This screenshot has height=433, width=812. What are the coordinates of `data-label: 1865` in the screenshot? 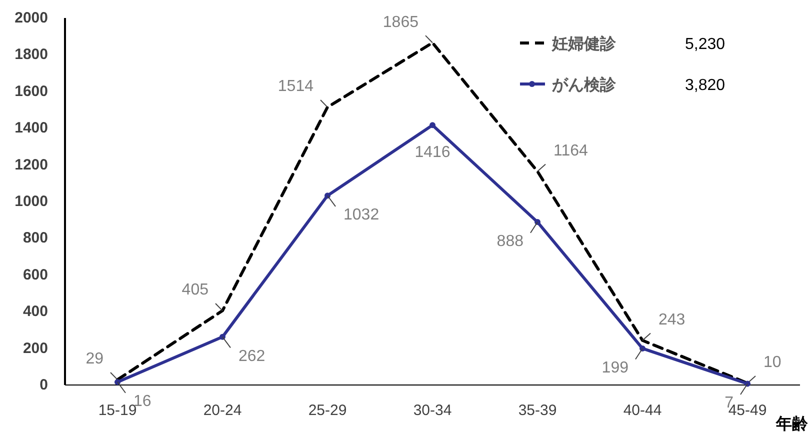 It's located at (400, 22).